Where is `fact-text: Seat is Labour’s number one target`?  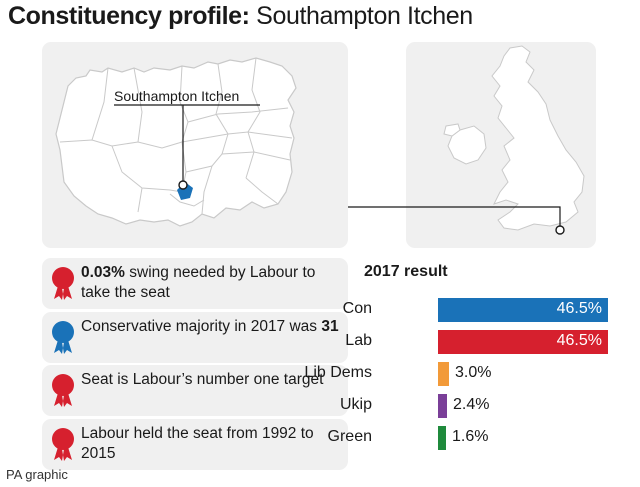
fact-text: Seat is Labour’s number one target is located at coordinates (202, 379).